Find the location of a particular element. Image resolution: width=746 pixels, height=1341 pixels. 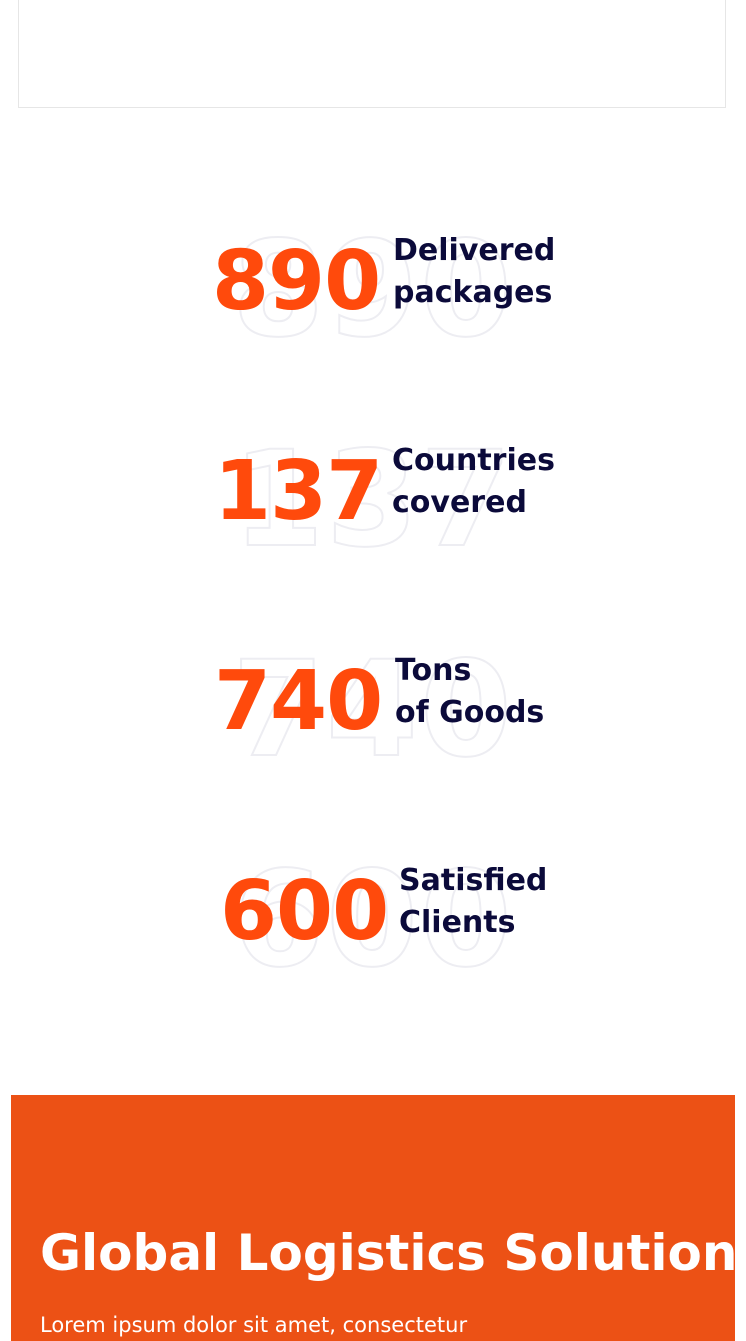

stat-watermark-number: 600 is located at coordinates (372, 920).